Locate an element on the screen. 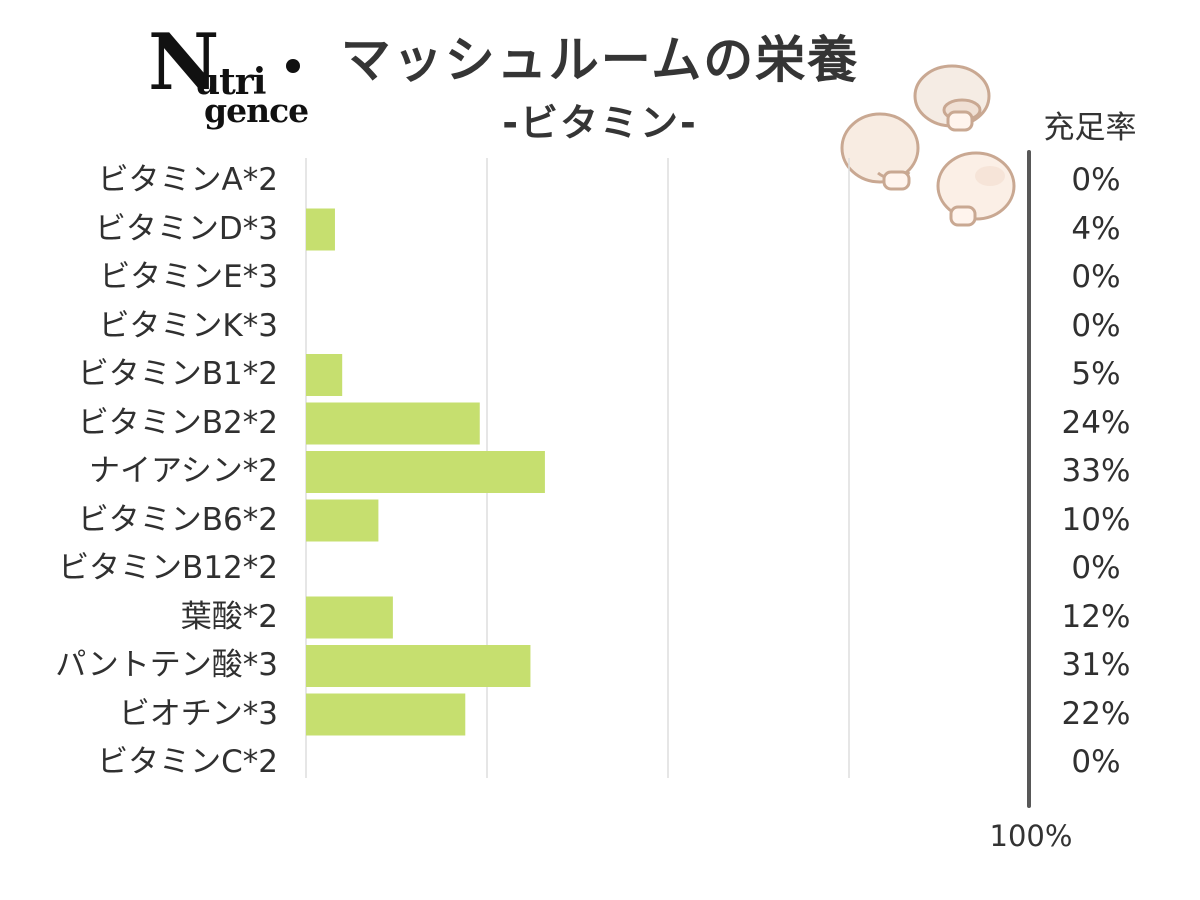 This screenshot has height=900, width=1200. category-label: ビオチン*3 is located at coordinates (198, 713).